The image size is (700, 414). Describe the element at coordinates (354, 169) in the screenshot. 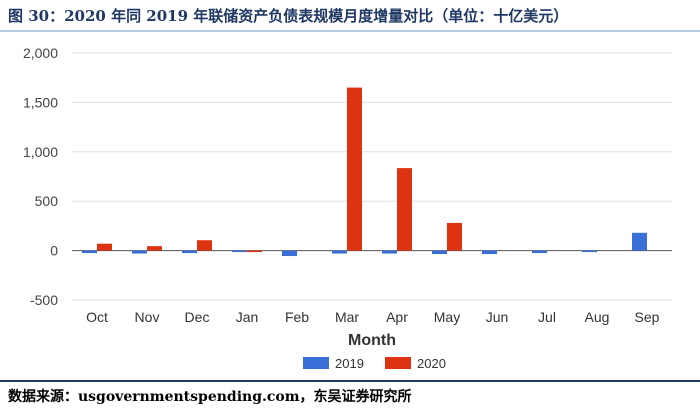

I see `bar-2020-mar` at that location.